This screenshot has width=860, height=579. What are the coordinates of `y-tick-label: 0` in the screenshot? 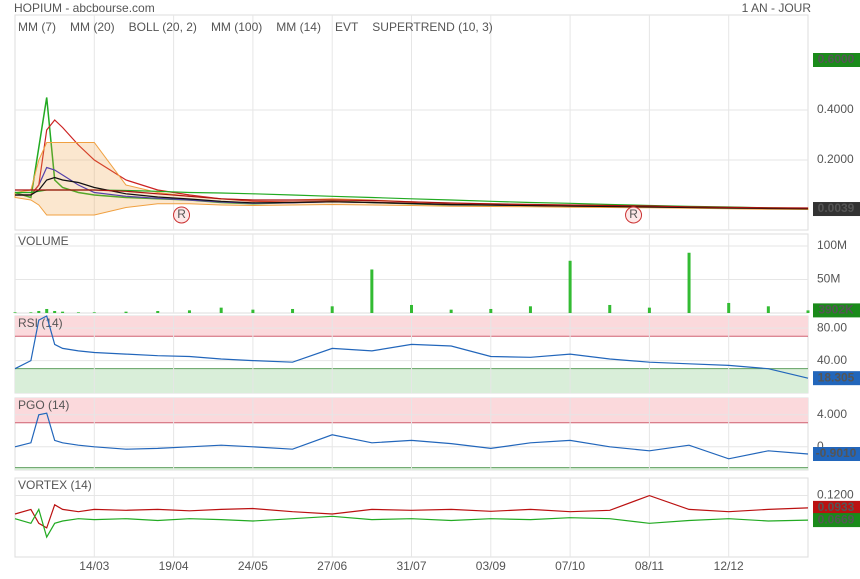 It's located at (820, 446).